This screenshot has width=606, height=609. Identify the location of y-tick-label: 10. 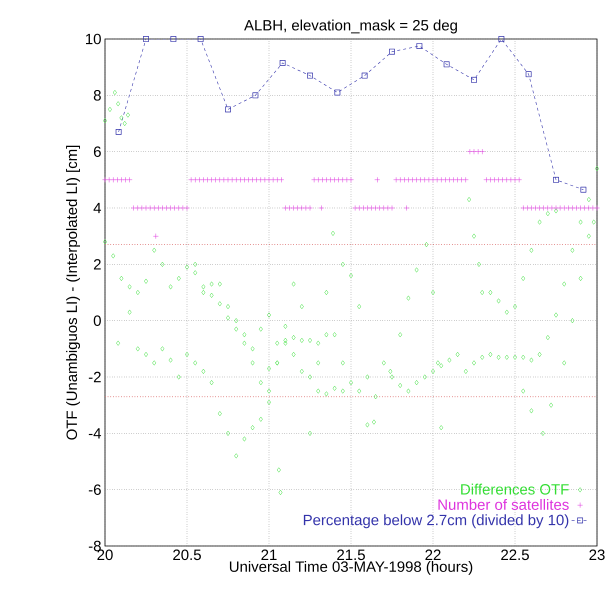
(93, 39).